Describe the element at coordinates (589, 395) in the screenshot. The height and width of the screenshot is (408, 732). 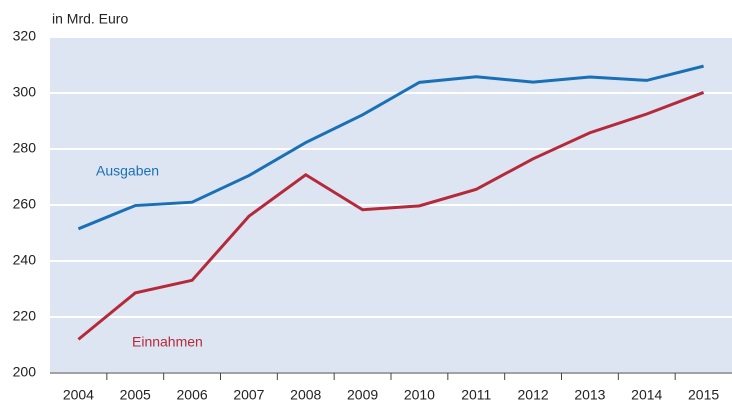
I see `x-tick-label: 2013` at that location.